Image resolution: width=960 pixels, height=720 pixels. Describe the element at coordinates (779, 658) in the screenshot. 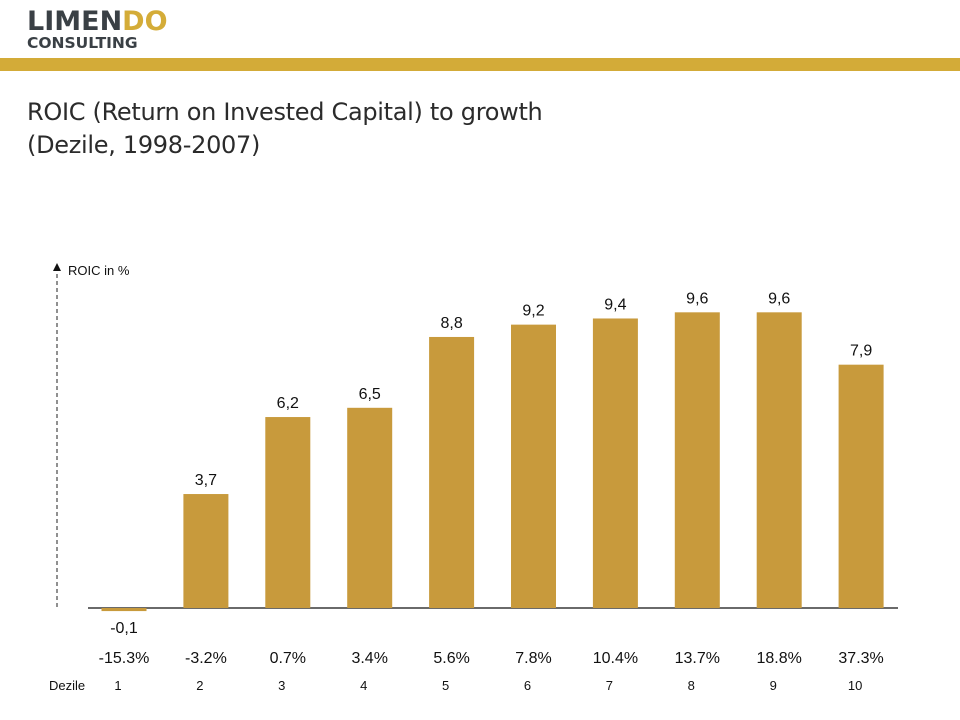

I see `growth-label: 18.8%` at that location.